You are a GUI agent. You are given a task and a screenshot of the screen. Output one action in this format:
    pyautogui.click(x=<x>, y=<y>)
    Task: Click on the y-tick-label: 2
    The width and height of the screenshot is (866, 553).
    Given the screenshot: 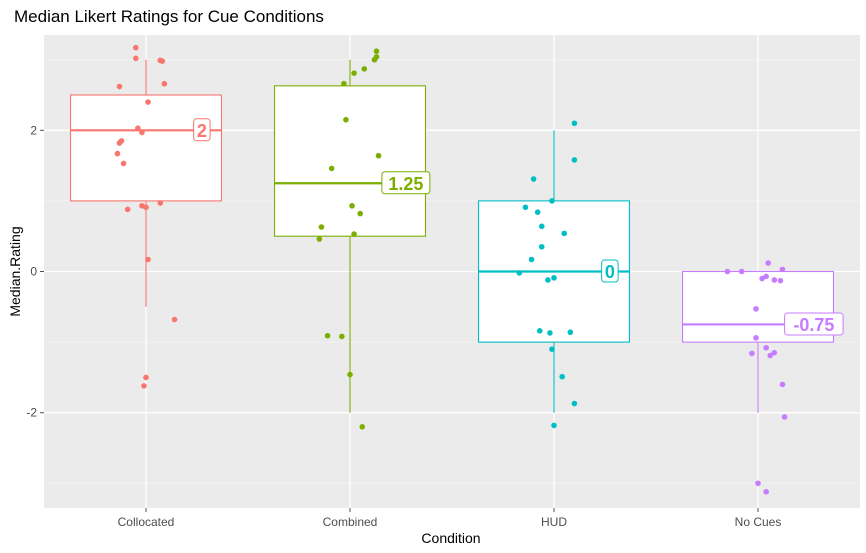 What is the action you would take?
    pyautogui.click(x=33, y=130)
    